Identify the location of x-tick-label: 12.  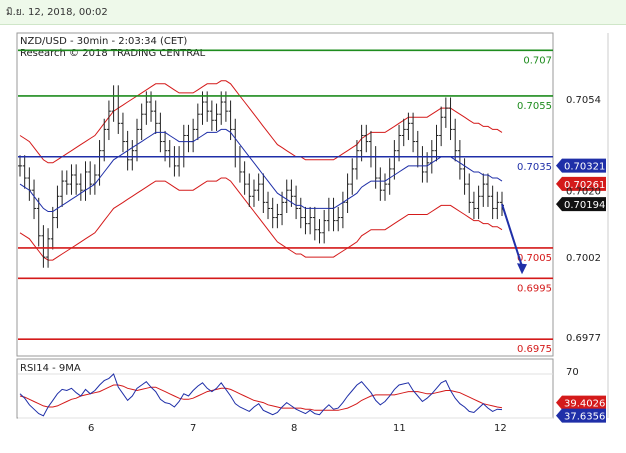
(500, 428).